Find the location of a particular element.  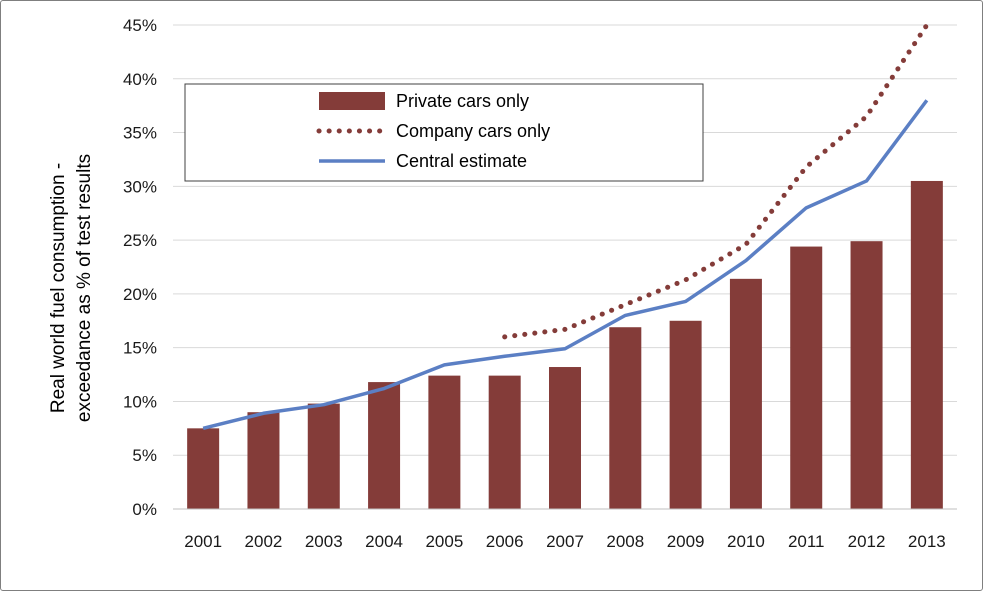

x-tick-label: 2004 is located at coordinates (384, 541).